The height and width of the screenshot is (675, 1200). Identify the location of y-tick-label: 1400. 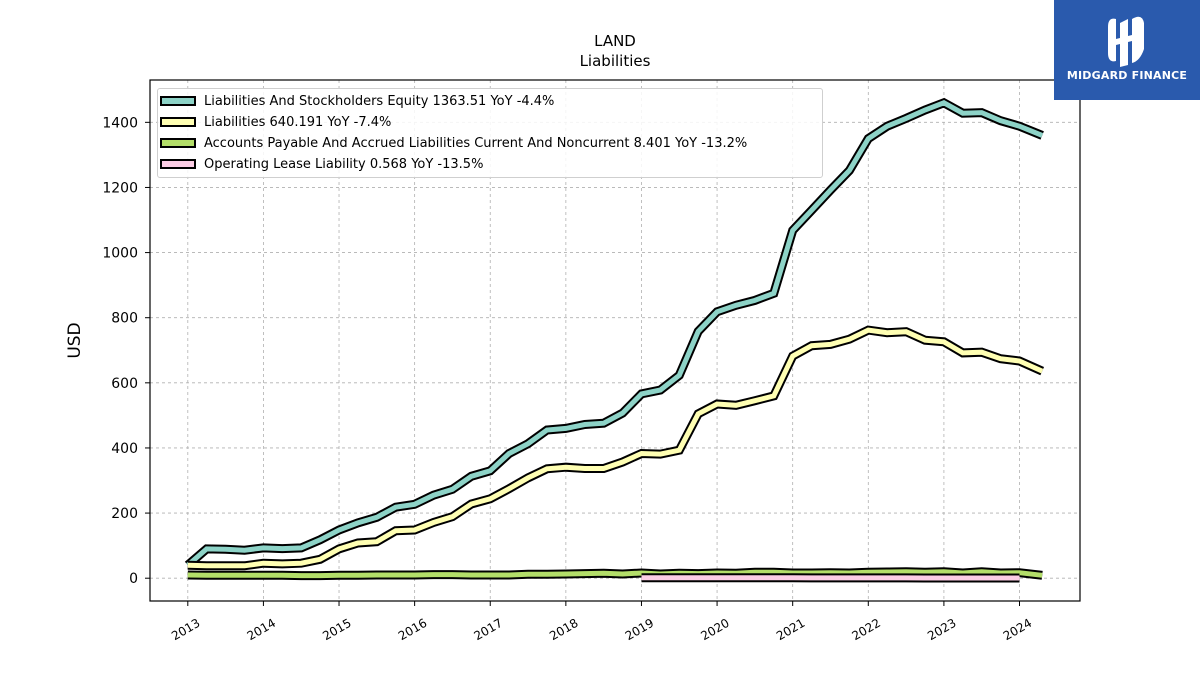
(120, 123).